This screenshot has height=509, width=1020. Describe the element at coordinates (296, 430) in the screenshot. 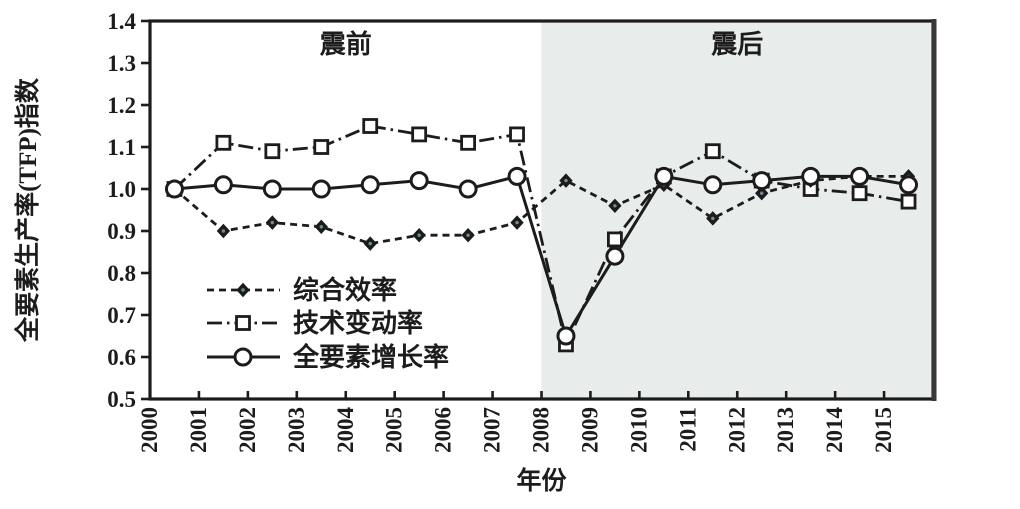

I see `x-tick-label: 2003` at that location.